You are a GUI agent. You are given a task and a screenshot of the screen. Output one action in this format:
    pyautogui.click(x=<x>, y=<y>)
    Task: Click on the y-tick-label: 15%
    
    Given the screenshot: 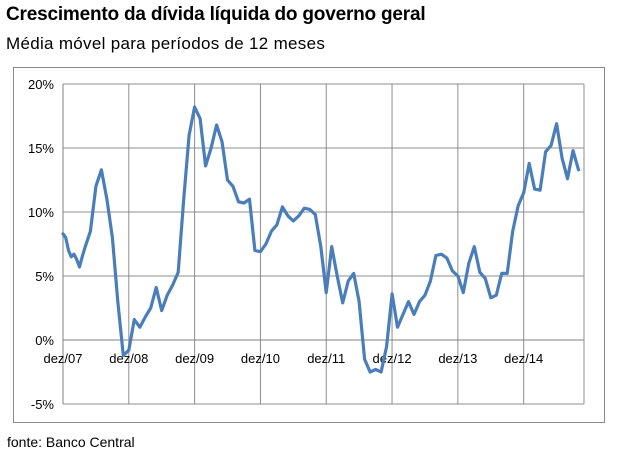 What is the action you would take?
    pyautogui.click(x=41, y=148)
    